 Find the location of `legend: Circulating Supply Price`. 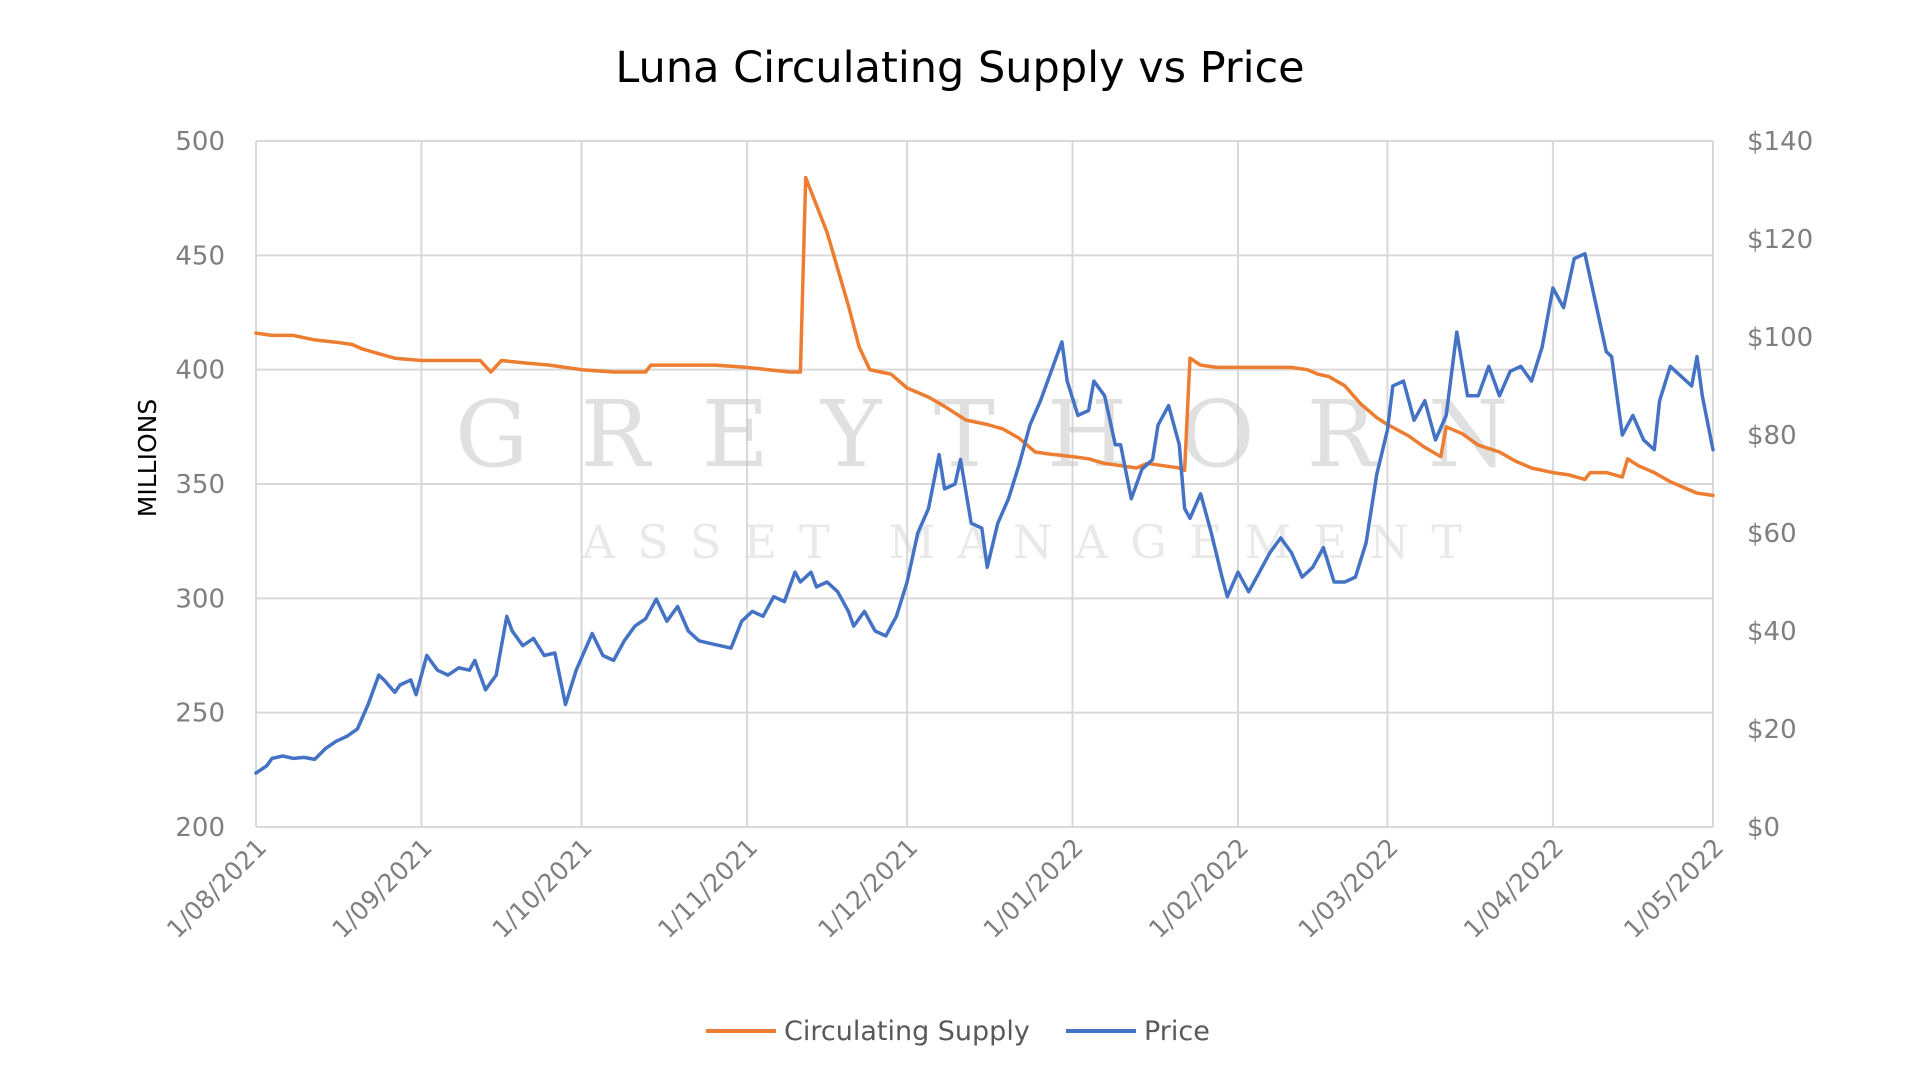

legend: Circulating Supply Price is located at coordinates (958, 1031).